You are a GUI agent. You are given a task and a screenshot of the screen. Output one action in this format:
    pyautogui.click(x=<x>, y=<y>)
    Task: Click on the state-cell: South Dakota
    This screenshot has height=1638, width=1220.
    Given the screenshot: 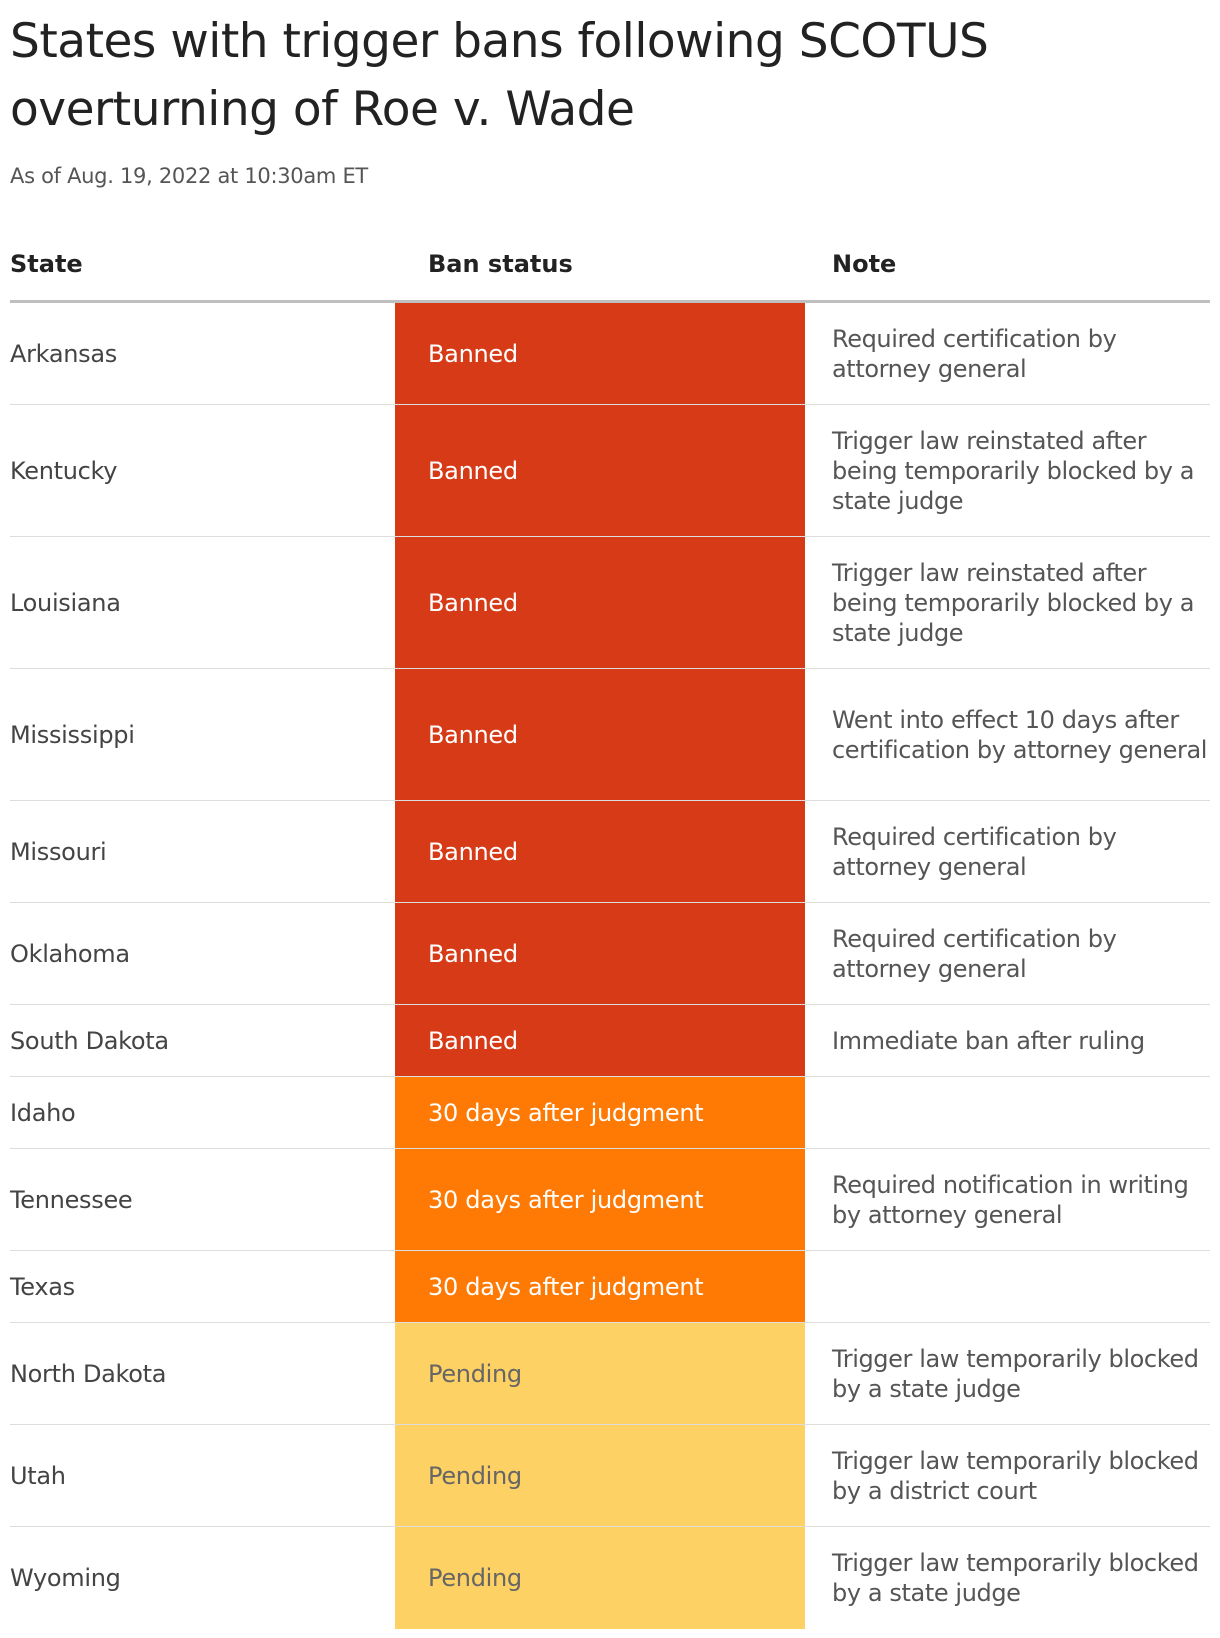 What is the action you would take?
    pyautogui.click(x=89, y=1041)
    